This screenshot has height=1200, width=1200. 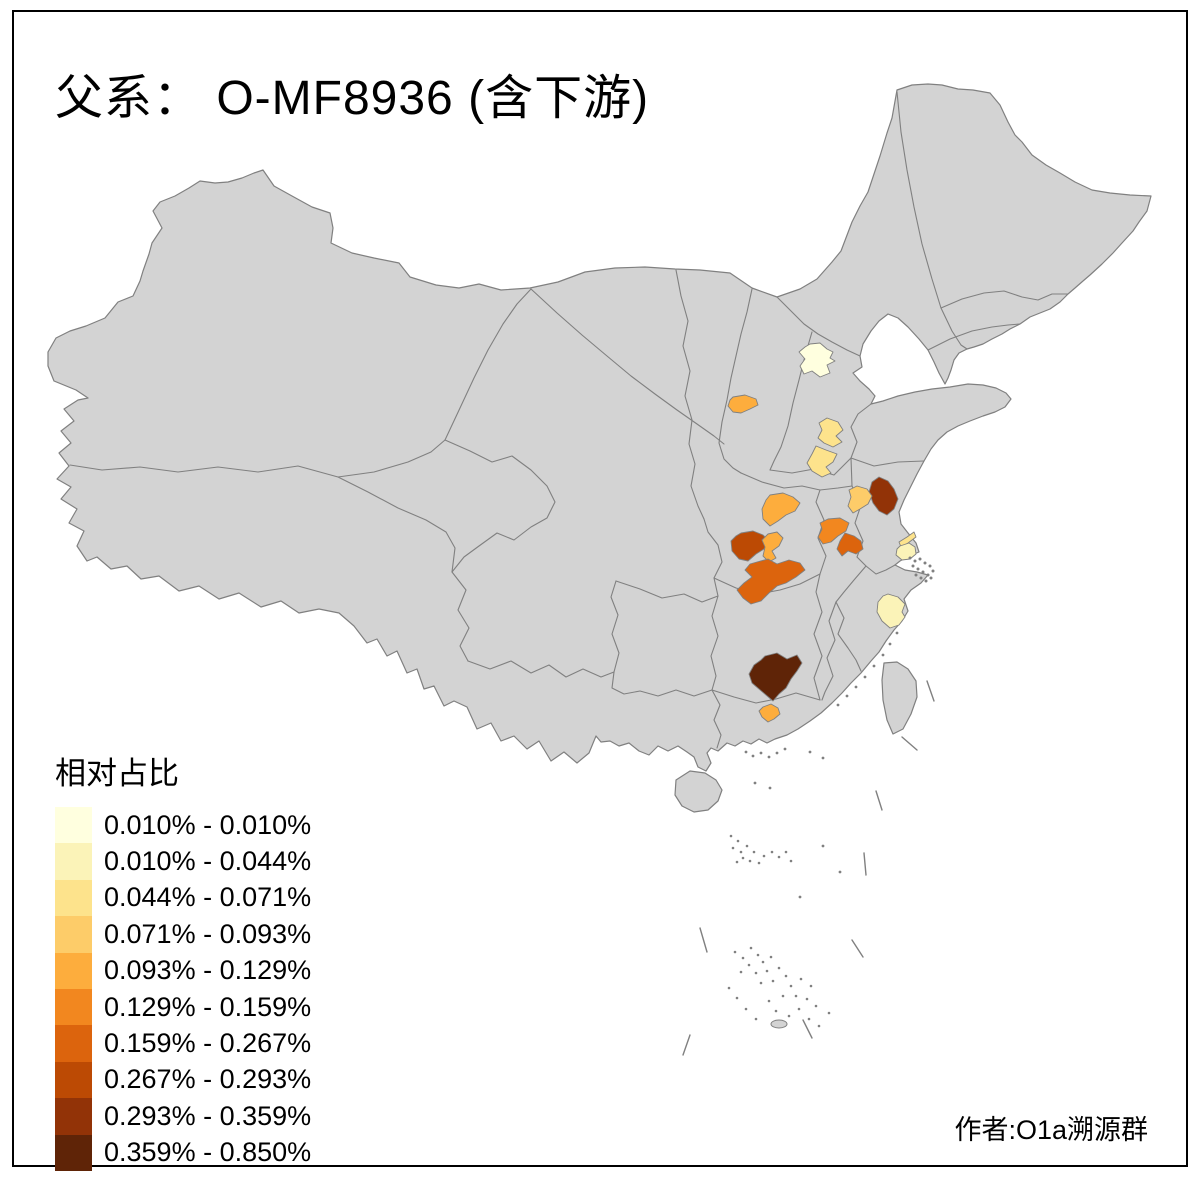 What do you see at coordinates (769, 713) in the screenshot?
I see `map-region-guangdong-central` at bounding box center [769, 713].